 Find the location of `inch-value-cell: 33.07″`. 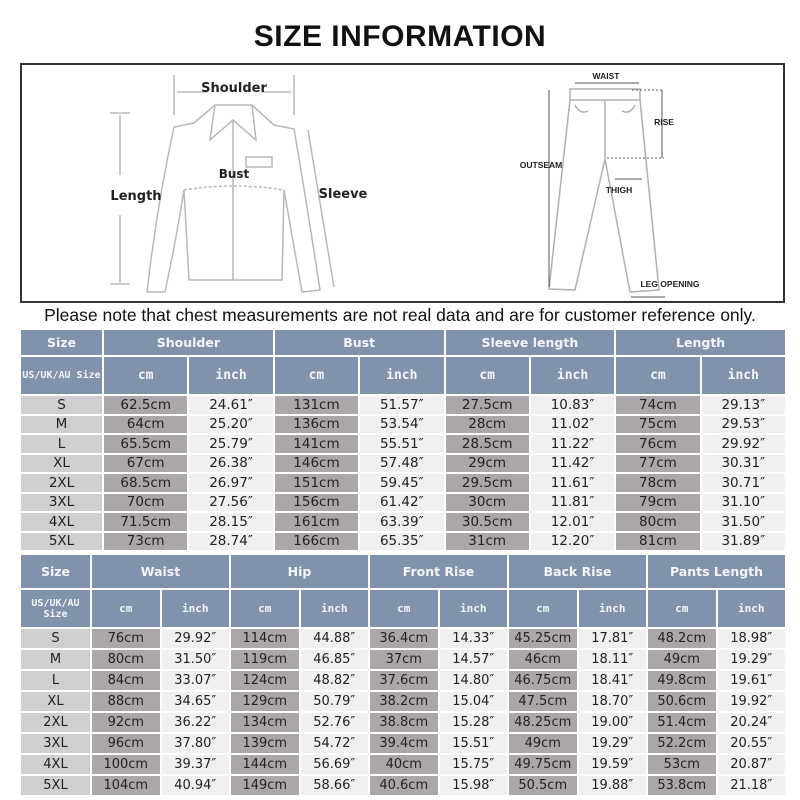

inch-value-cell: 33.07″ is located at coordinates (195, 680).